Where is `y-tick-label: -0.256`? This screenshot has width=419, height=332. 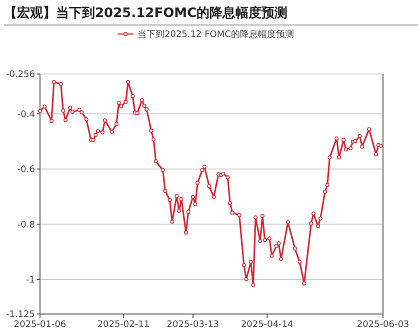
y-tick-label: -0.256 is located at coordinates (21, 75).